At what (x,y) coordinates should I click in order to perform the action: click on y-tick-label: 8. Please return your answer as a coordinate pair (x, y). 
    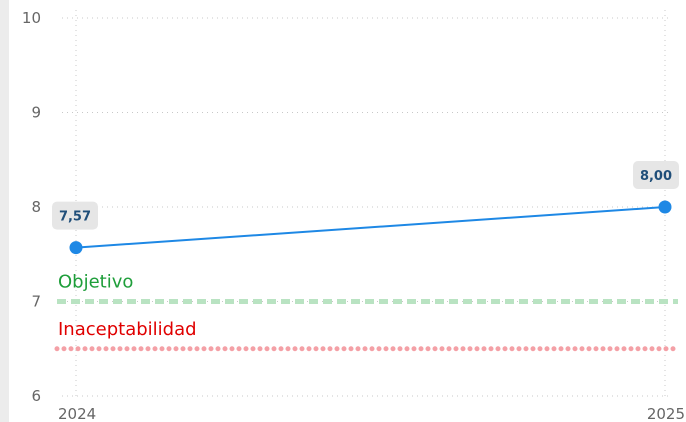
    Looking at the image, I should click on (36, 207).